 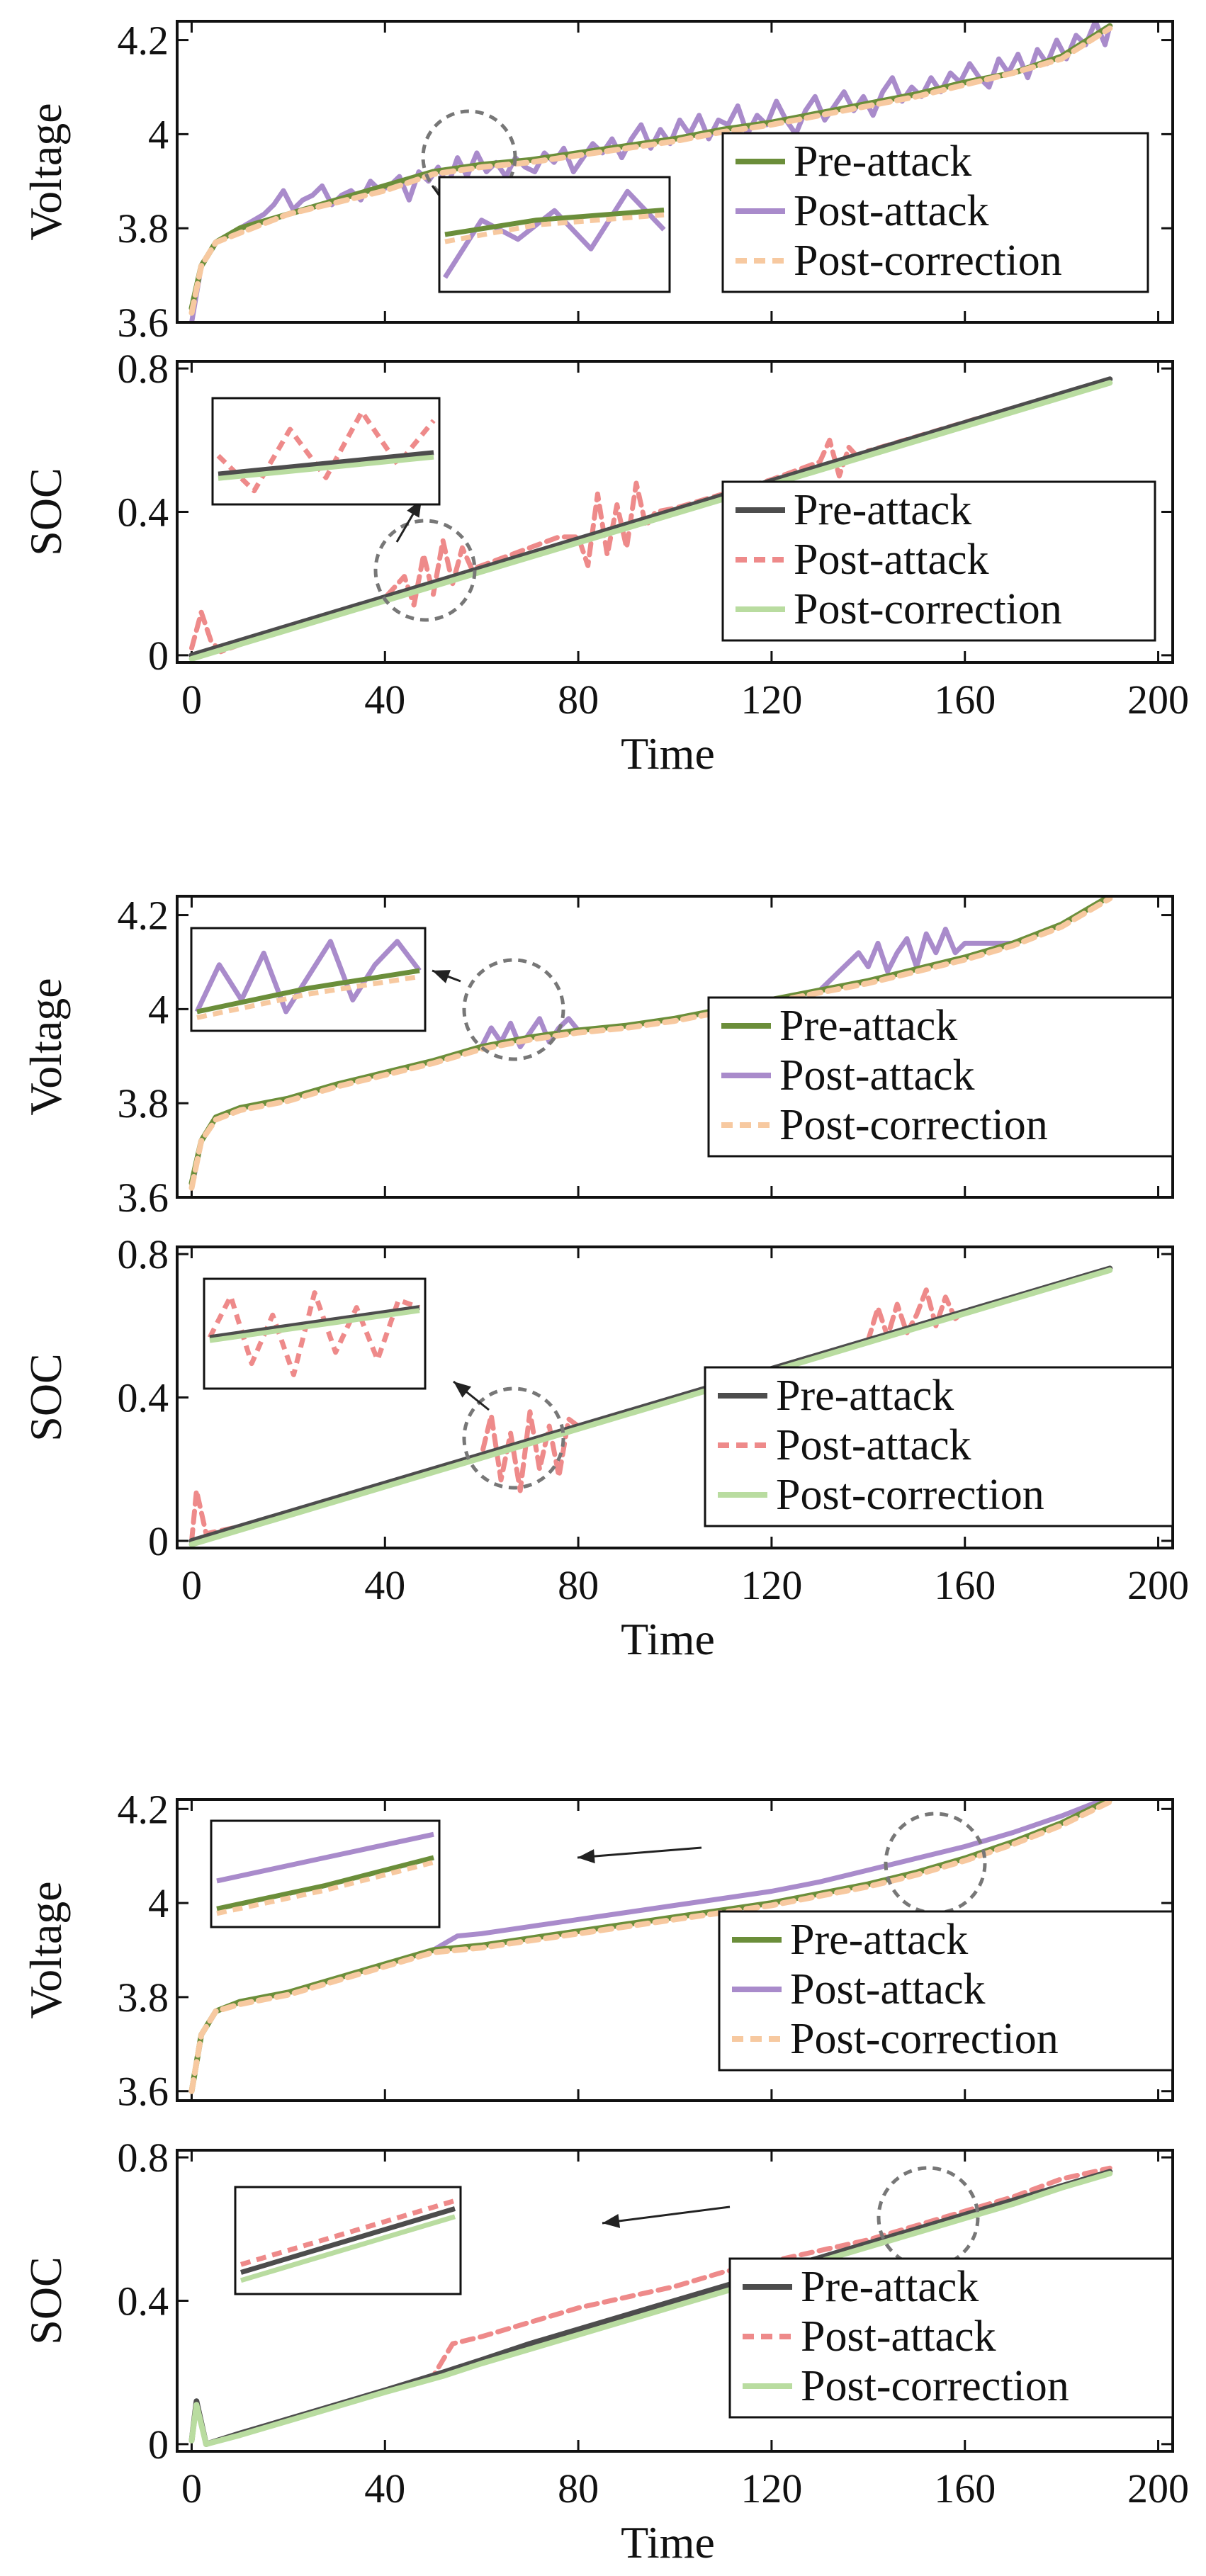 What do you see at coordinates (965, 1585) in the screenshot?
I see `x-tick-label: 160` at bounding box center [965, 1585].